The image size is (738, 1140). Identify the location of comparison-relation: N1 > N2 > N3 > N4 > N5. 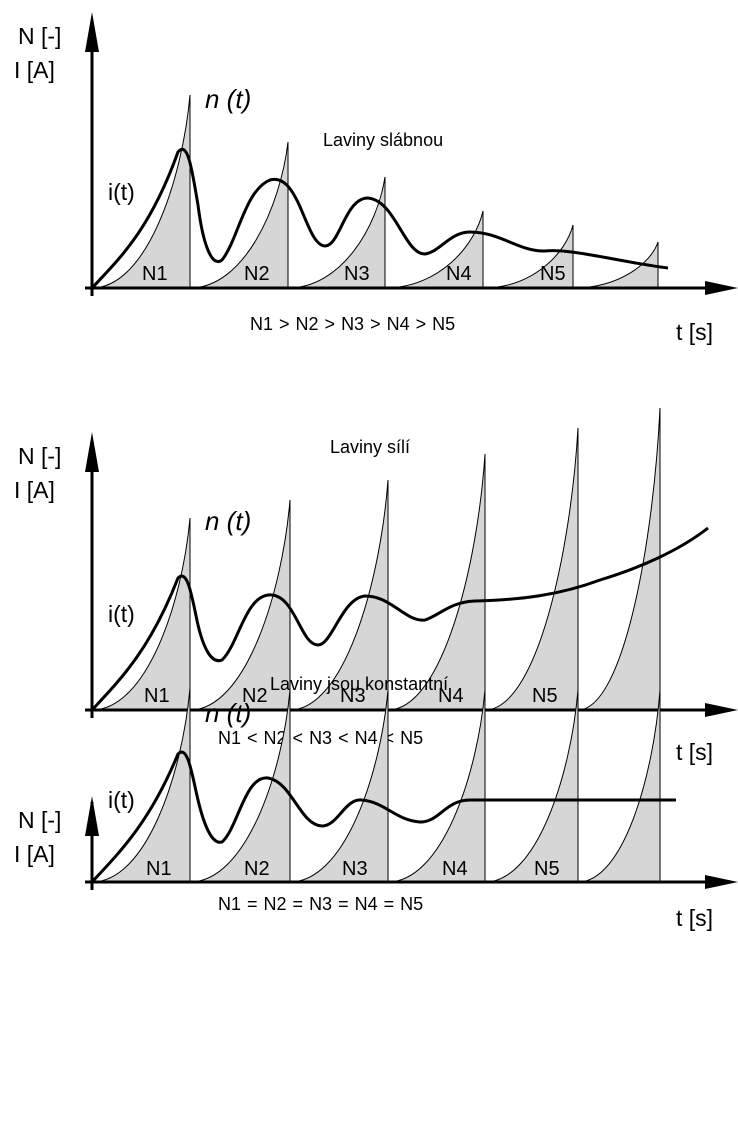
(352, 324).